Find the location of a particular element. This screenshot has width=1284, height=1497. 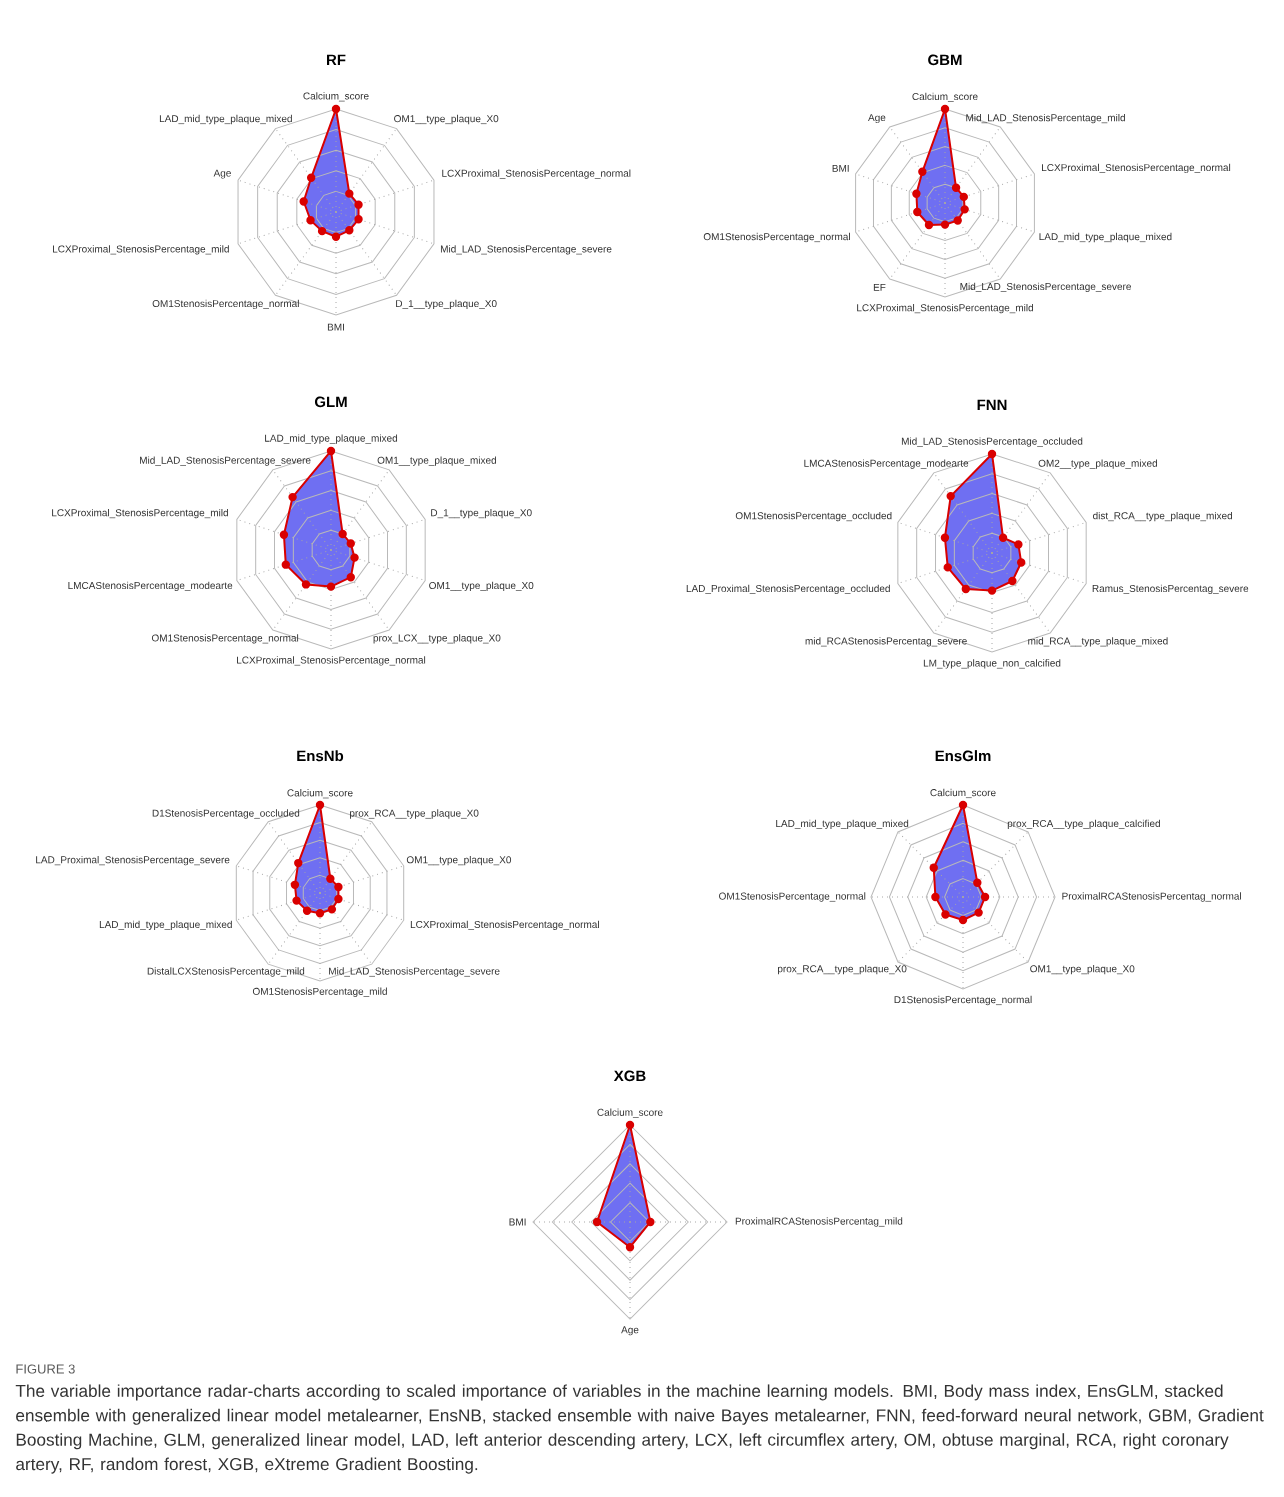

spoke-label: OM2__type_plaque_mixed is located at coordinates (1098, 464).